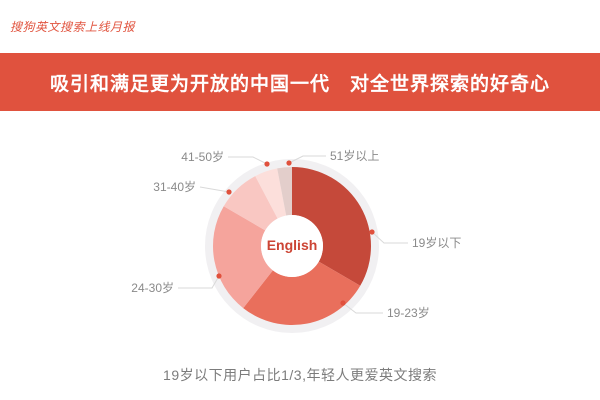  Describe the element at coordinates (354, 155) in the screenshot. I see `callout-label-5: 51岁以上` at that location.